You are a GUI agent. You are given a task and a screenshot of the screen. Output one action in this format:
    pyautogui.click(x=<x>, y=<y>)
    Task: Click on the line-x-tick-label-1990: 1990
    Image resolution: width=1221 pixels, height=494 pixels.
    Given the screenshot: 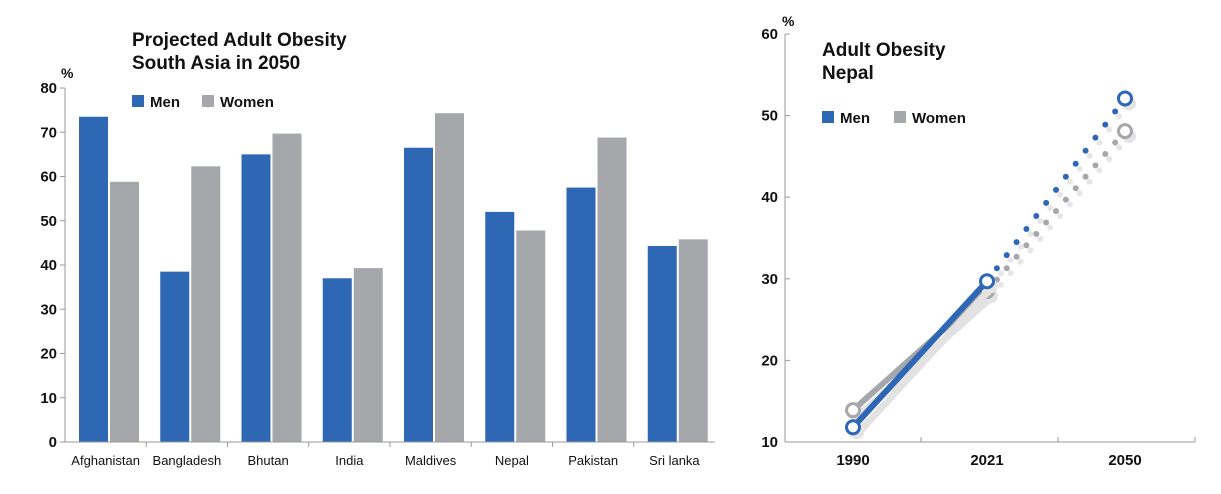 What is the action you would take?
    pyautogui.click(x=852, y=460)
    